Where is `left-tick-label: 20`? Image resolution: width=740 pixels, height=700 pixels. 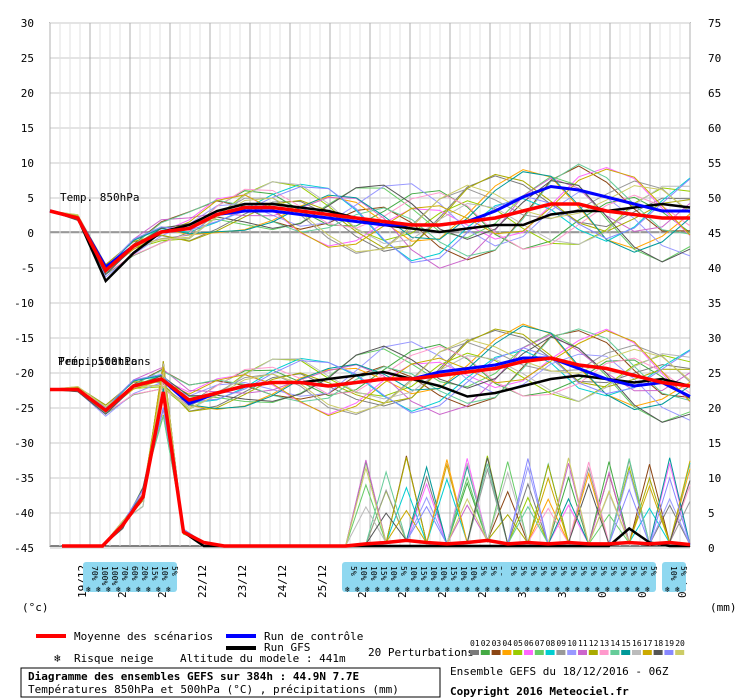
left-tick-label: 20 is located at coordinates (27, 93).